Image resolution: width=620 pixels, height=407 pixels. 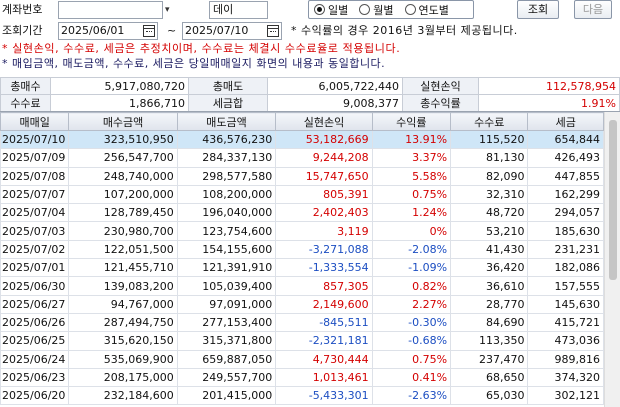 I want to click on period-label: 조회기간, so click(x=22, y=30).